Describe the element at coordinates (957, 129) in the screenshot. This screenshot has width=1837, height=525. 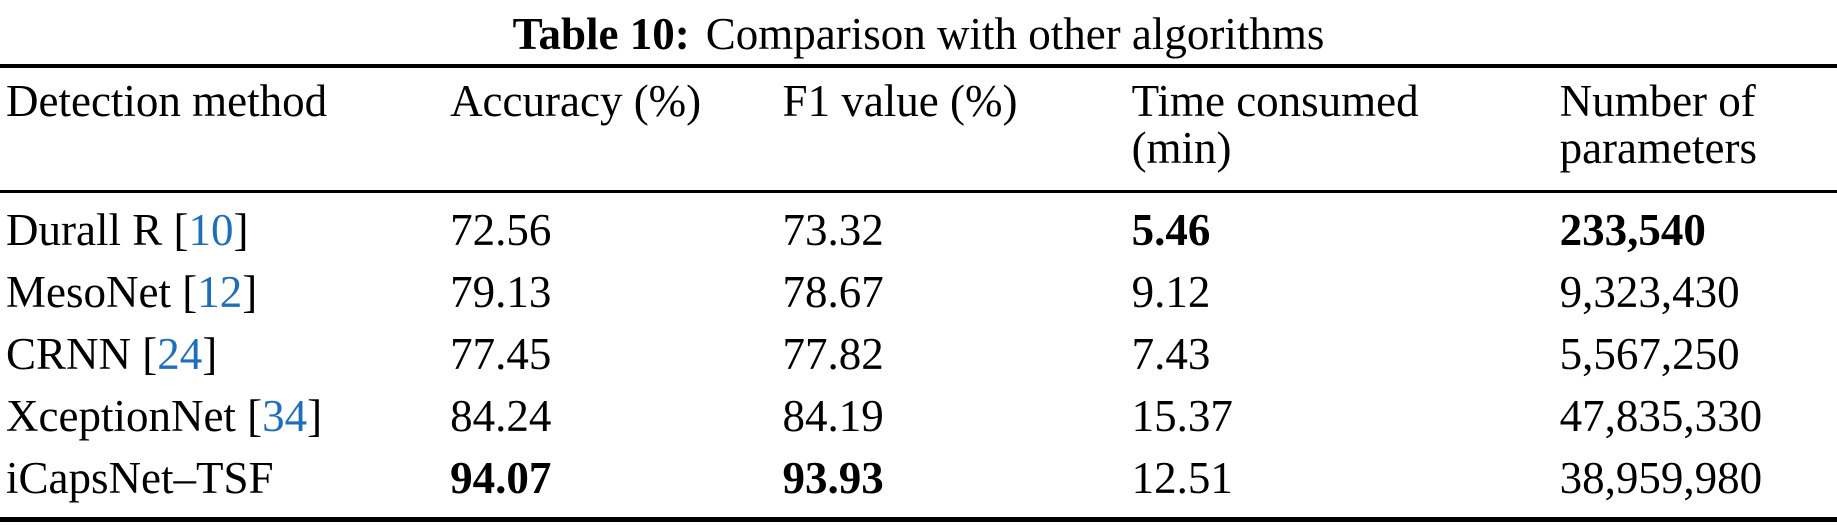
I see `col-header-f1-value: F1 value (%)` at that location.